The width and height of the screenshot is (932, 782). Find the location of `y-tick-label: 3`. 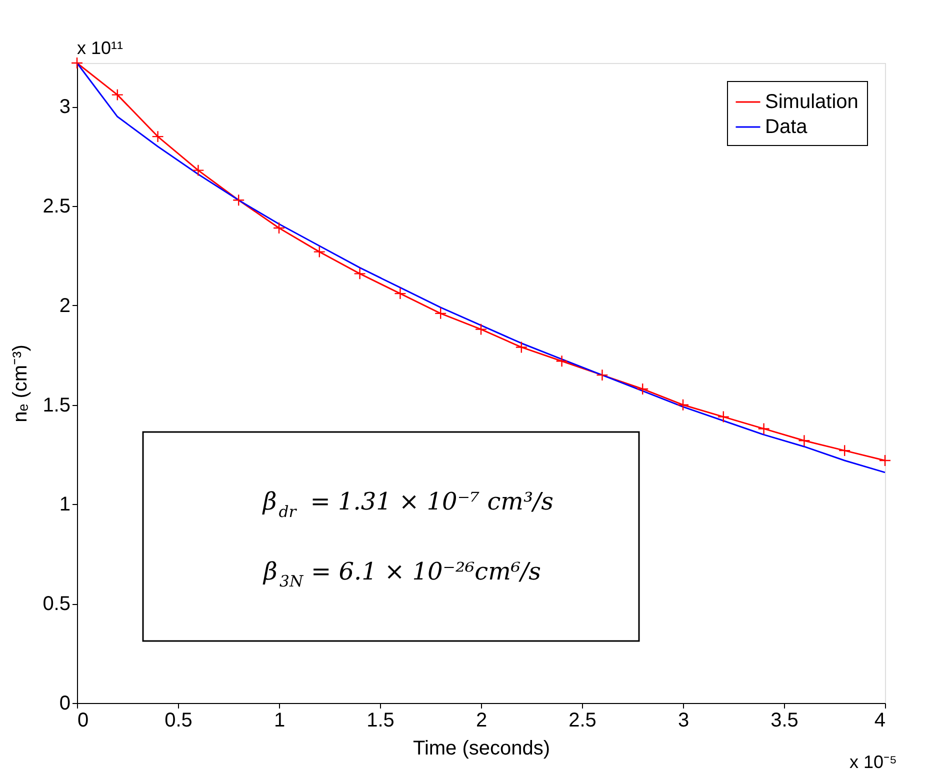

y-tick-label: 3 is located at coordinates (64, 107).